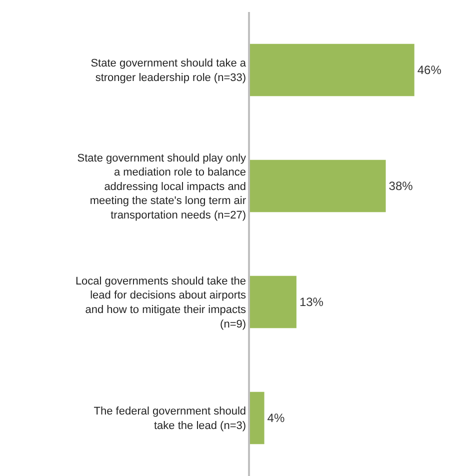 This screenshot has width=463, height=476. I want to click on y-tick-label: The federal government should take the lead (n=3), so click(170, 419).